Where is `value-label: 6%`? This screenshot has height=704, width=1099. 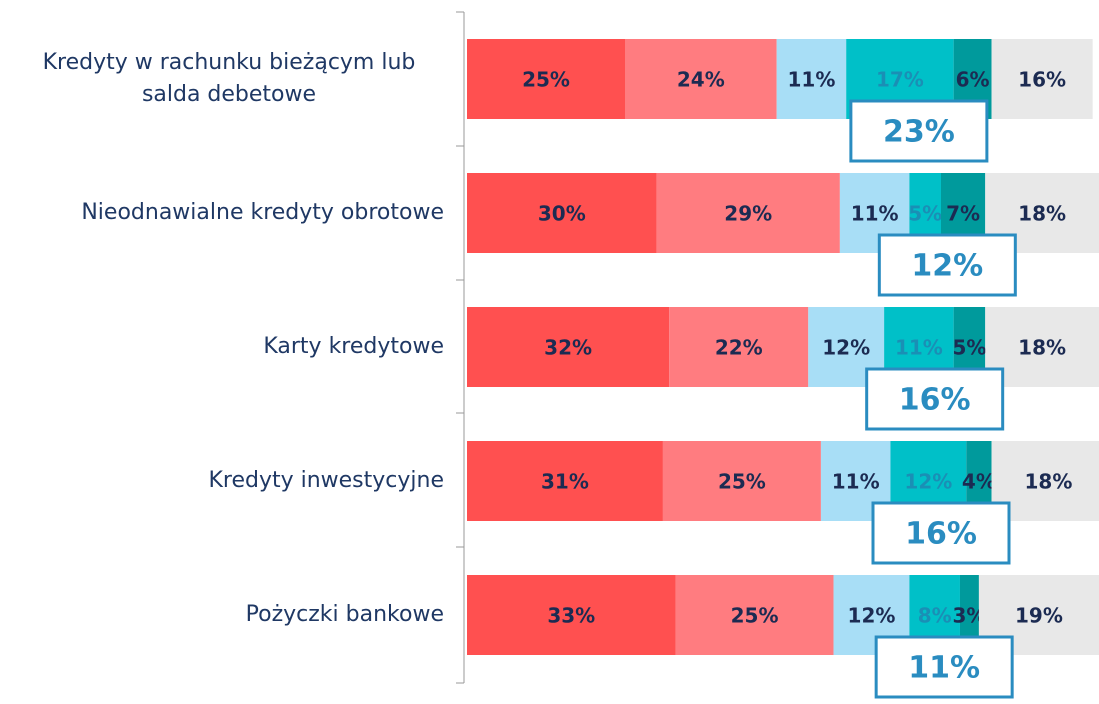
value-label: 6% is located at coordinates (973, 80).